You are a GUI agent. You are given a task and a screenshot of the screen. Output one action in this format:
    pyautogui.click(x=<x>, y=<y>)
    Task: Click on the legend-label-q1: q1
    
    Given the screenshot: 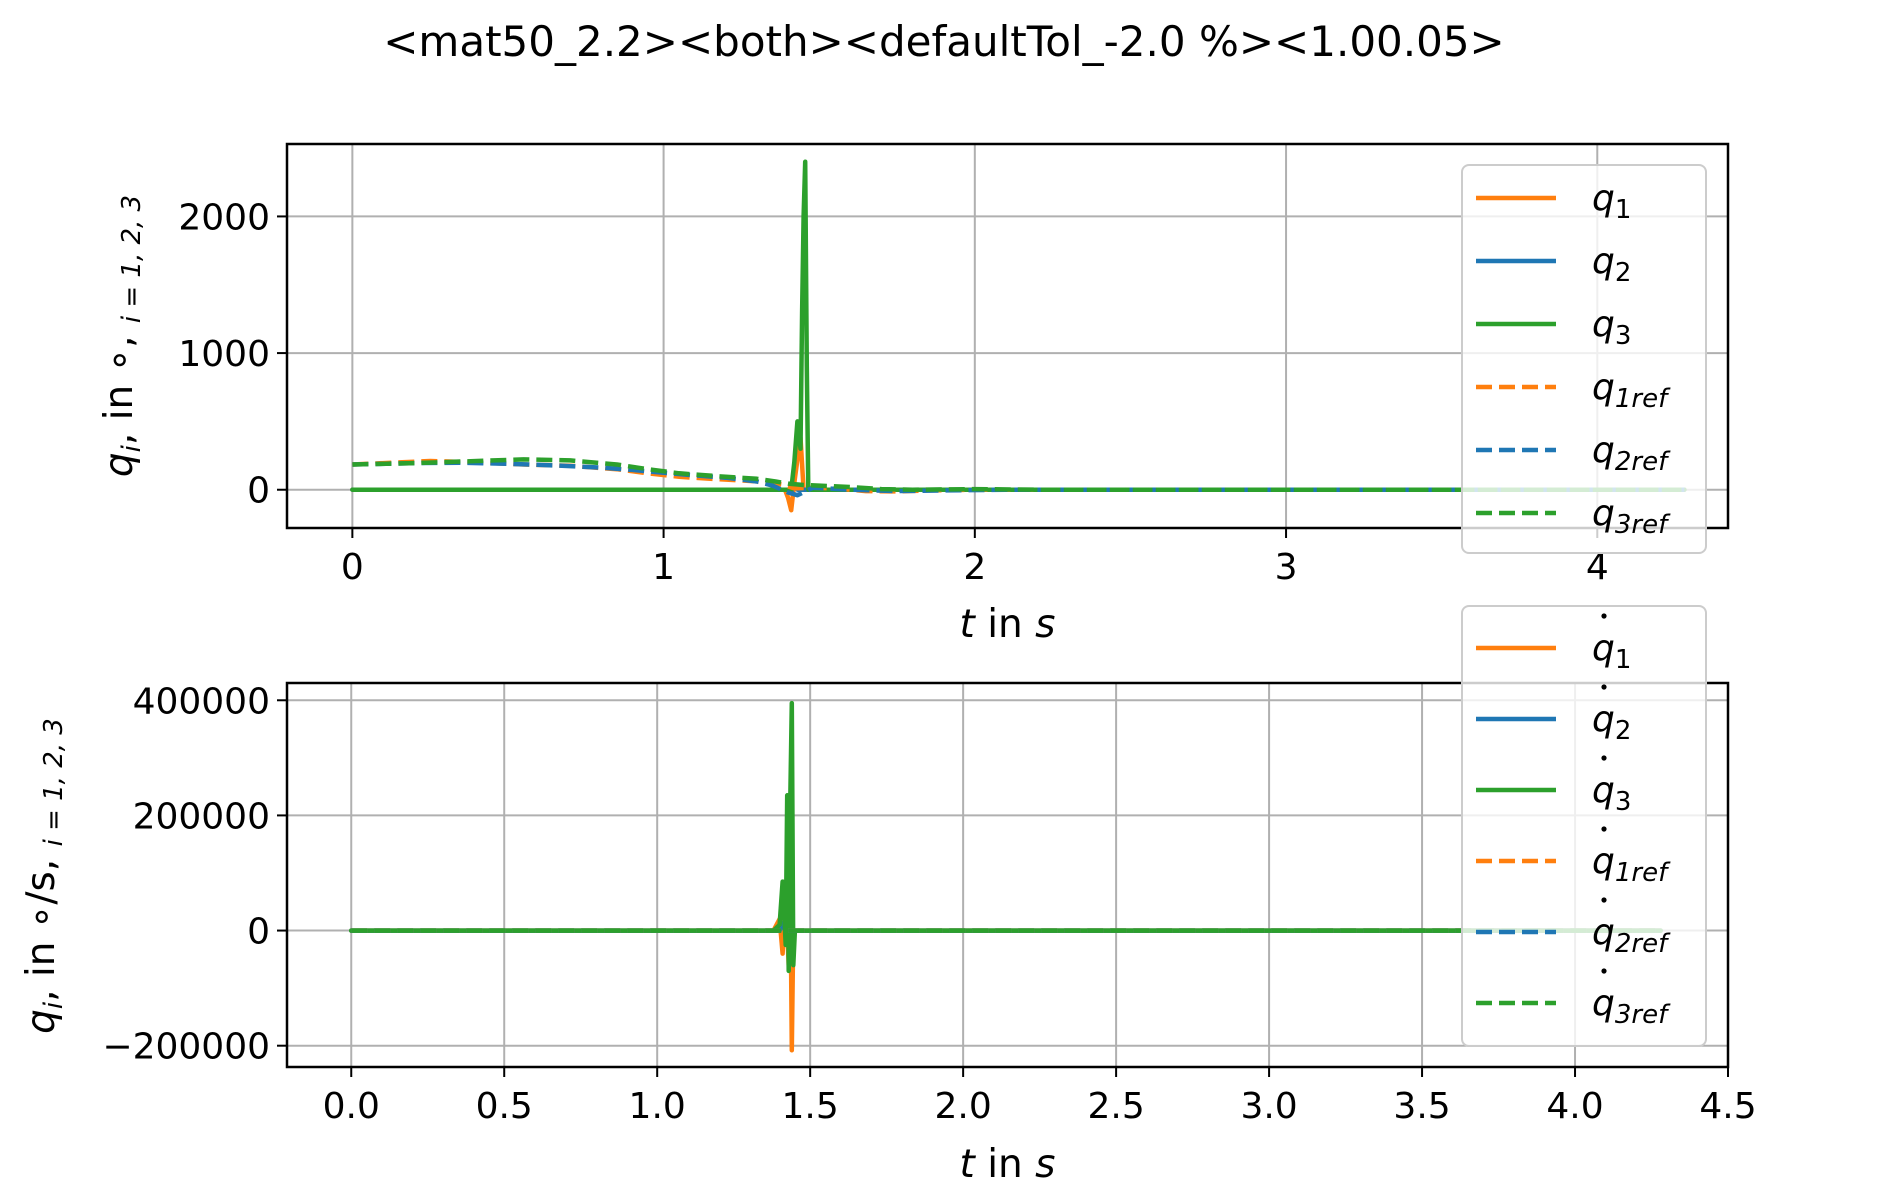 What is the action you would take?
    pyautogui.click(x=1611, y=201)
    